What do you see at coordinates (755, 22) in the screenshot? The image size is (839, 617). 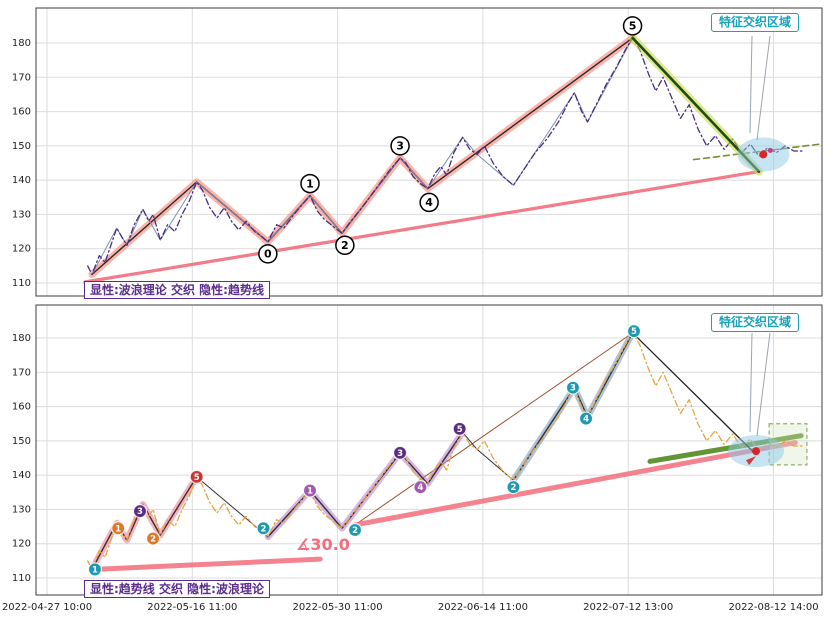 I see `feature-zone-callout-top: 特征交织区域` at bounding box center [755, 22].